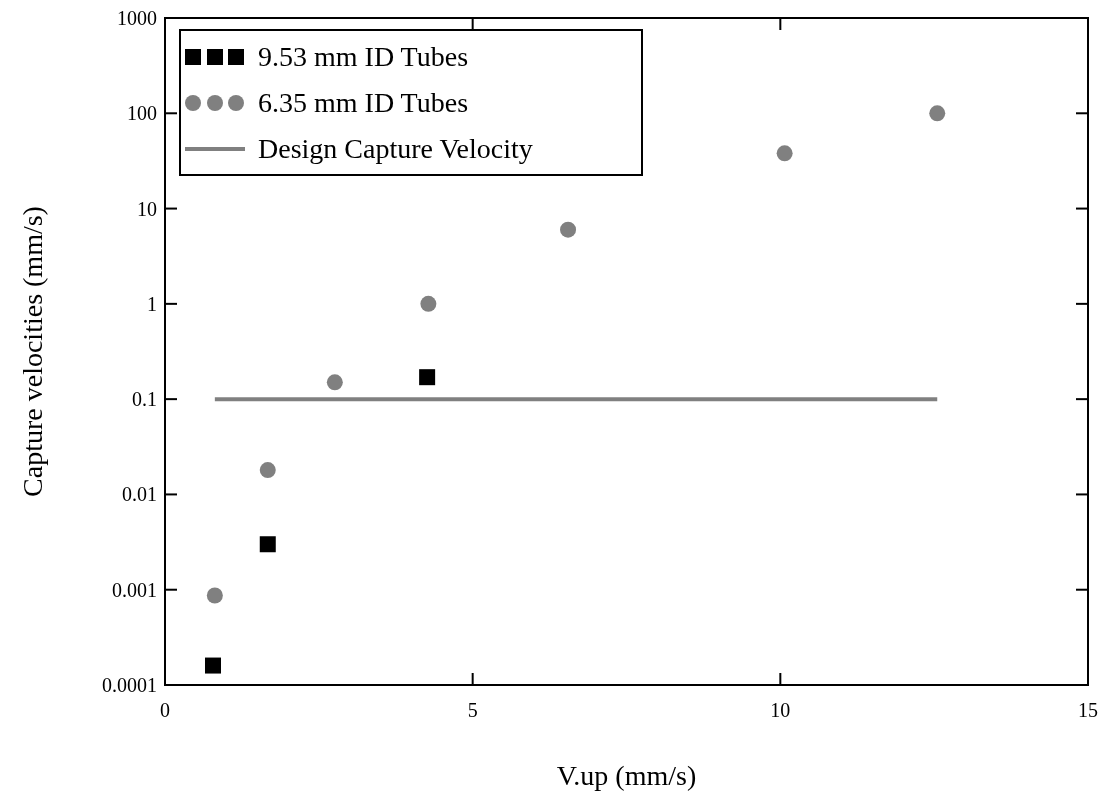 The height and width of the screenshot is (799, 1113). What do you see at coordinates (1088, 710) in the screenshot?
I see `x-tick-label: 15` at bounding box center [1088, 710].